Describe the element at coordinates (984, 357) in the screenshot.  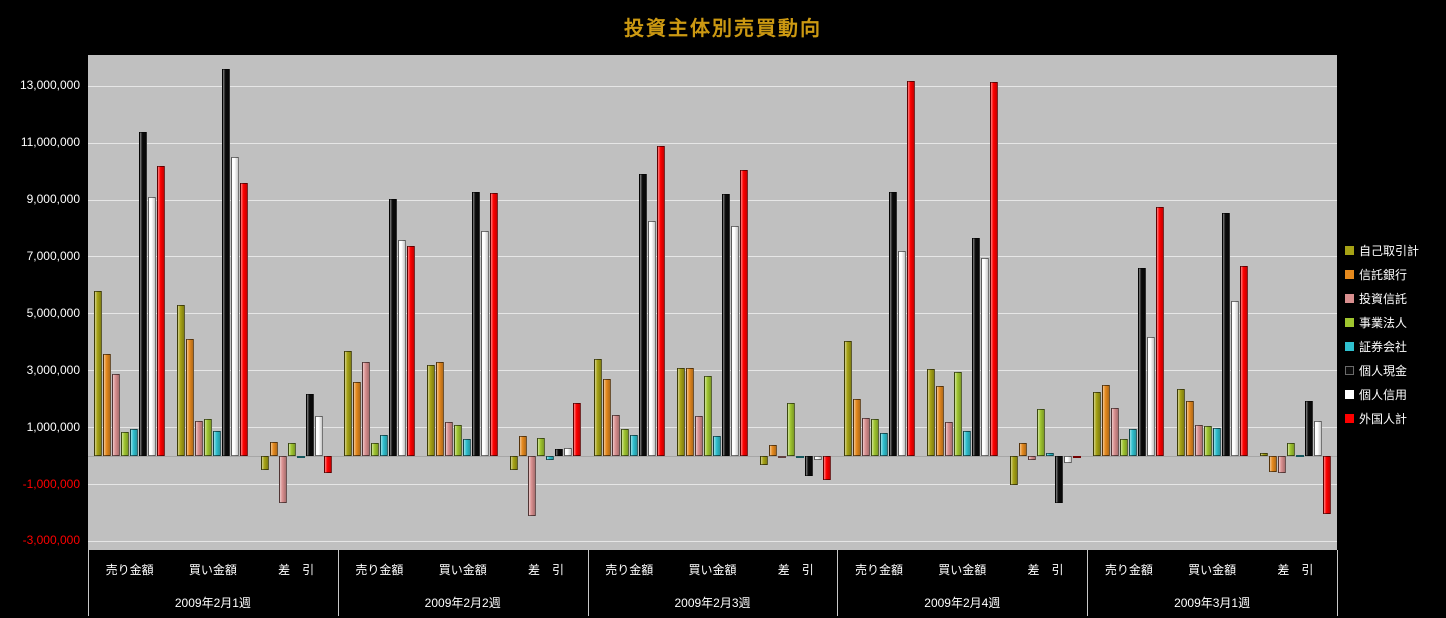
I see `bar-individual-margin-week4-buy` at that location.